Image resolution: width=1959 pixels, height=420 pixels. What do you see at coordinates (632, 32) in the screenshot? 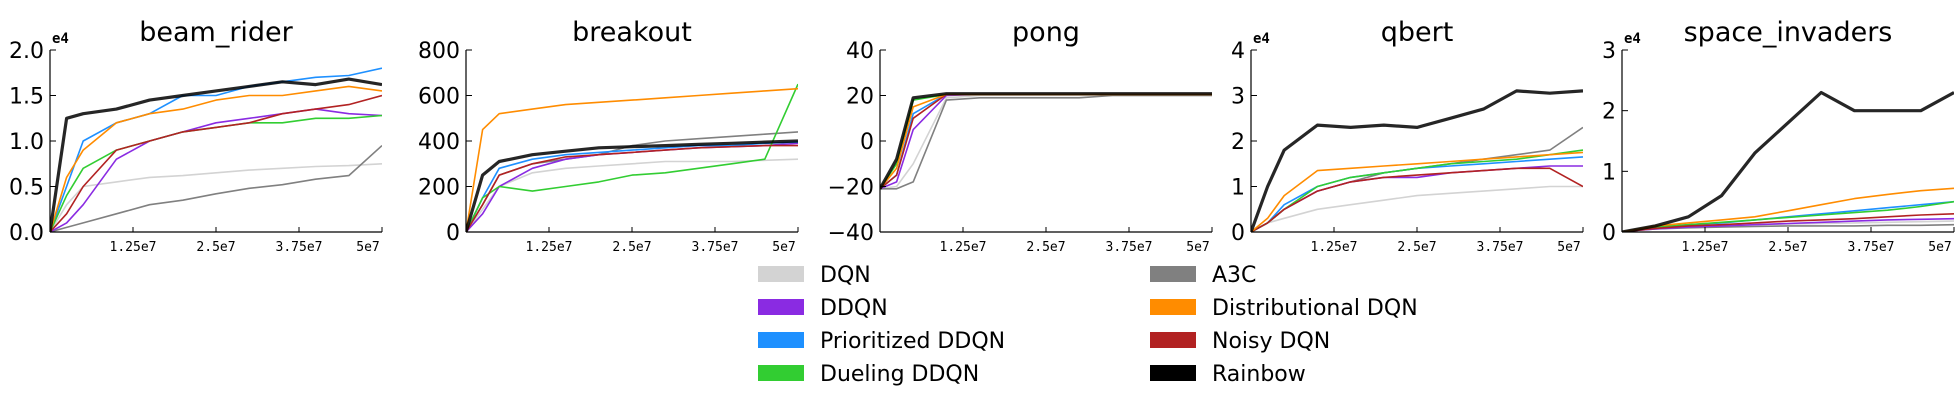
I see `panel-title: breakout` at bounding box center [632, 32].